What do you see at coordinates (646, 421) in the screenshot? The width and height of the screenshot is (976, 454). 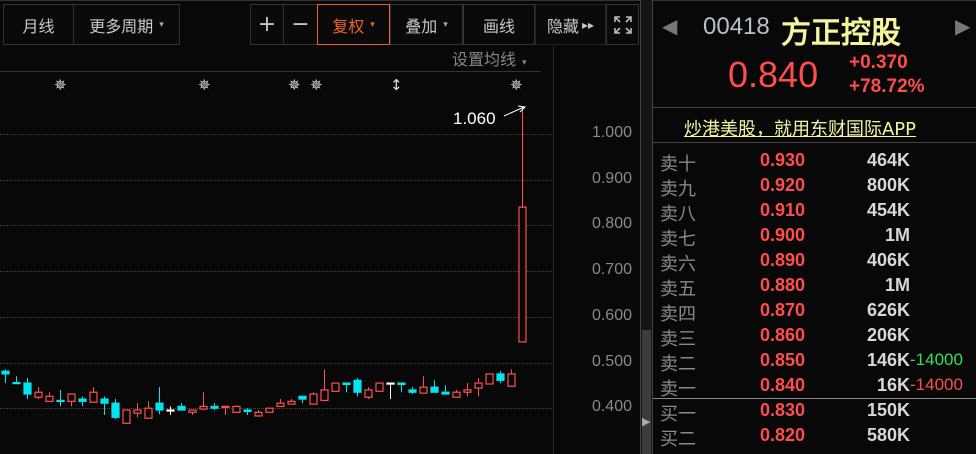 I see `expand-panel-icon: ▶` at bounding box center [646, 421].